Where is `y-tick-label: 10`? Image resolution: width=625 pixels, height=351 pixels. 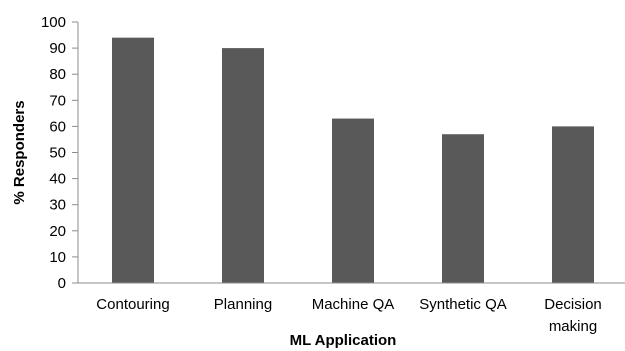 y-tick-label: 10 is located at coordinates (57, 257).